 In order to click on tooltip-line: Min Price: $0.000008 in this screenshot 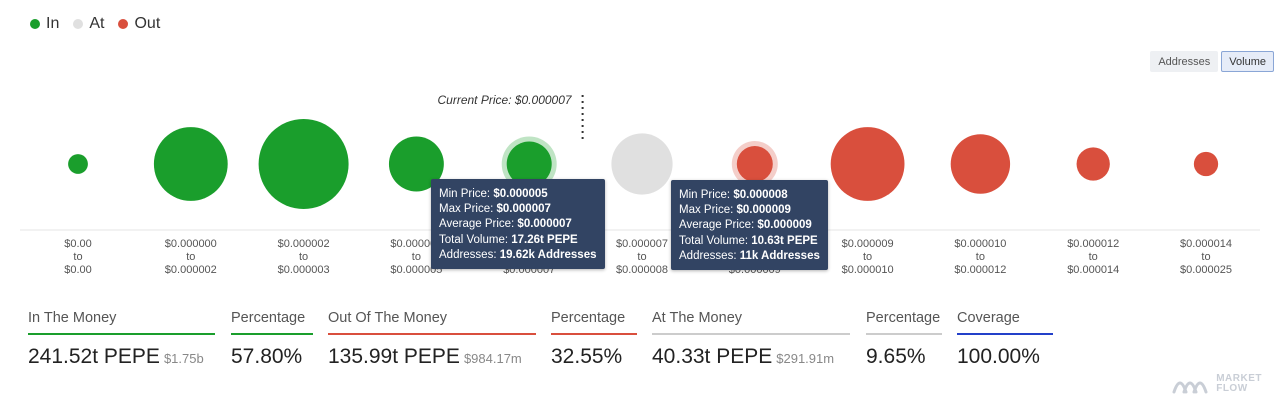, I will do `click(749, 195)`.